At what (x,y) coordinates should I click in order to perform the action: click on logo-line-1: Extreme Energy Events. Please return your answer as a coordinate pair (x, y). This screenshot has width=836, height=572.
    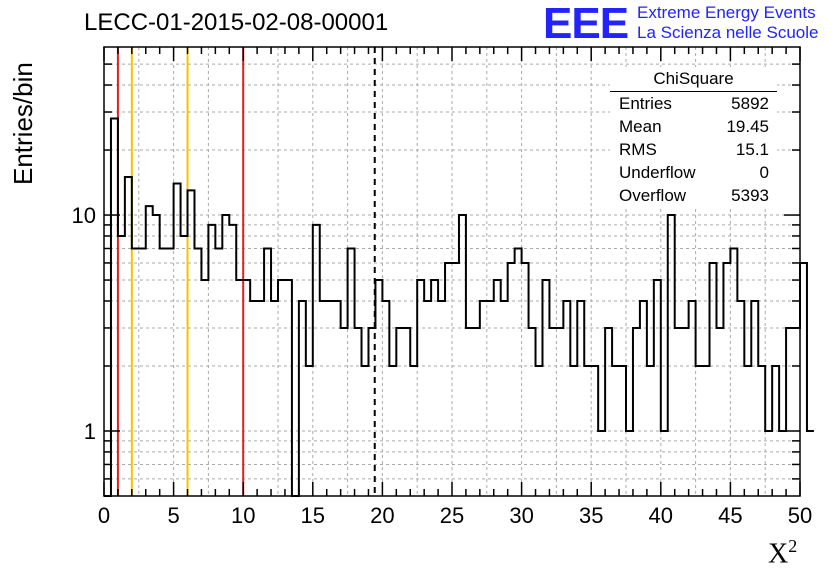
    Looking at the image, I should click on (726, 12).